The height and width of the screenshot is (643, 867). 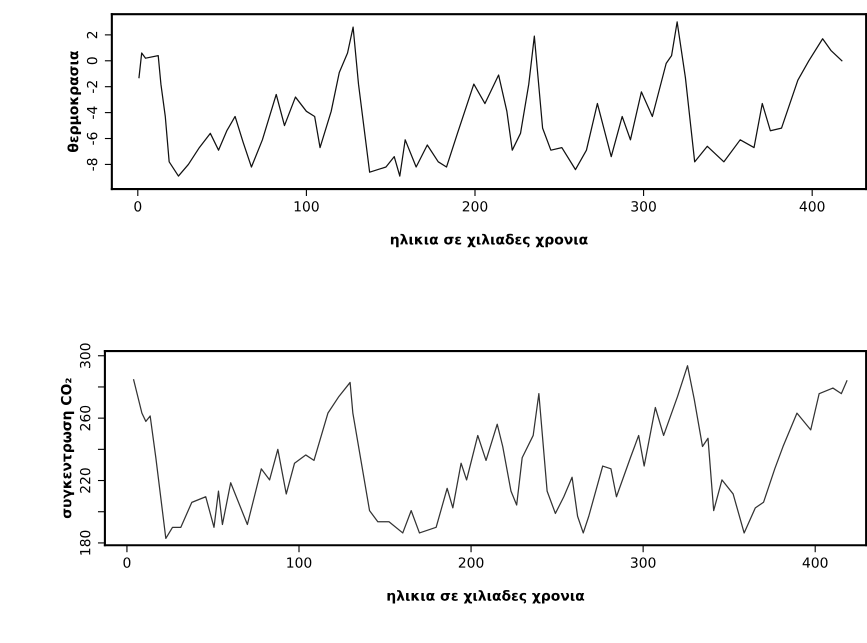 What do you see at coordinates (85, 355) in the screenshot?
I see `y-tick-label: 300` at bounding box center [85, 355].